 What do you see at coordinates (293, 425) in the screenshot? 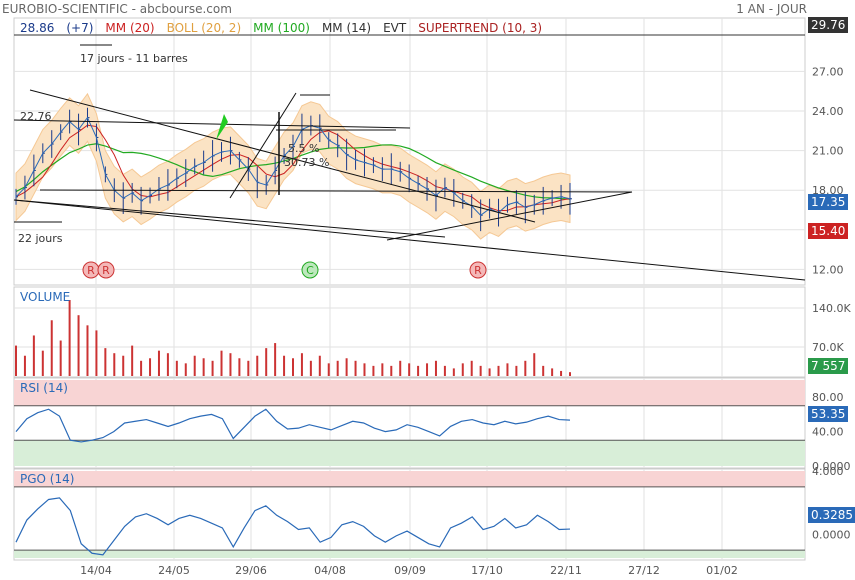
I see `rsi-line` at bounding box center [293, 425].